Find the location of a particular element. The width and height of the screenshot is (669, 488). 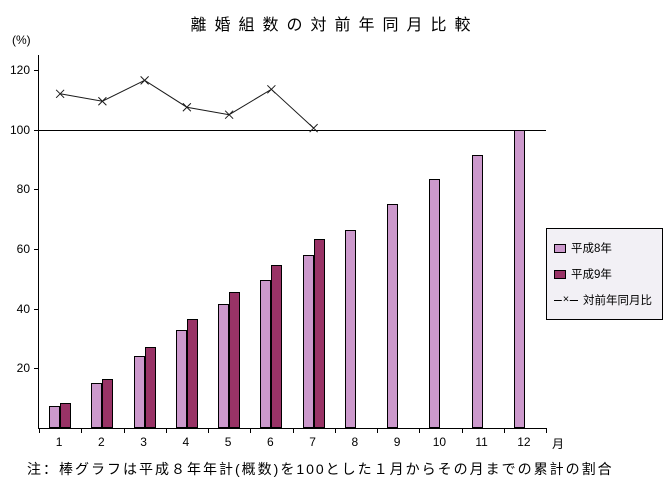

y-tick-label: 100 is located at coordinates (19, 129).